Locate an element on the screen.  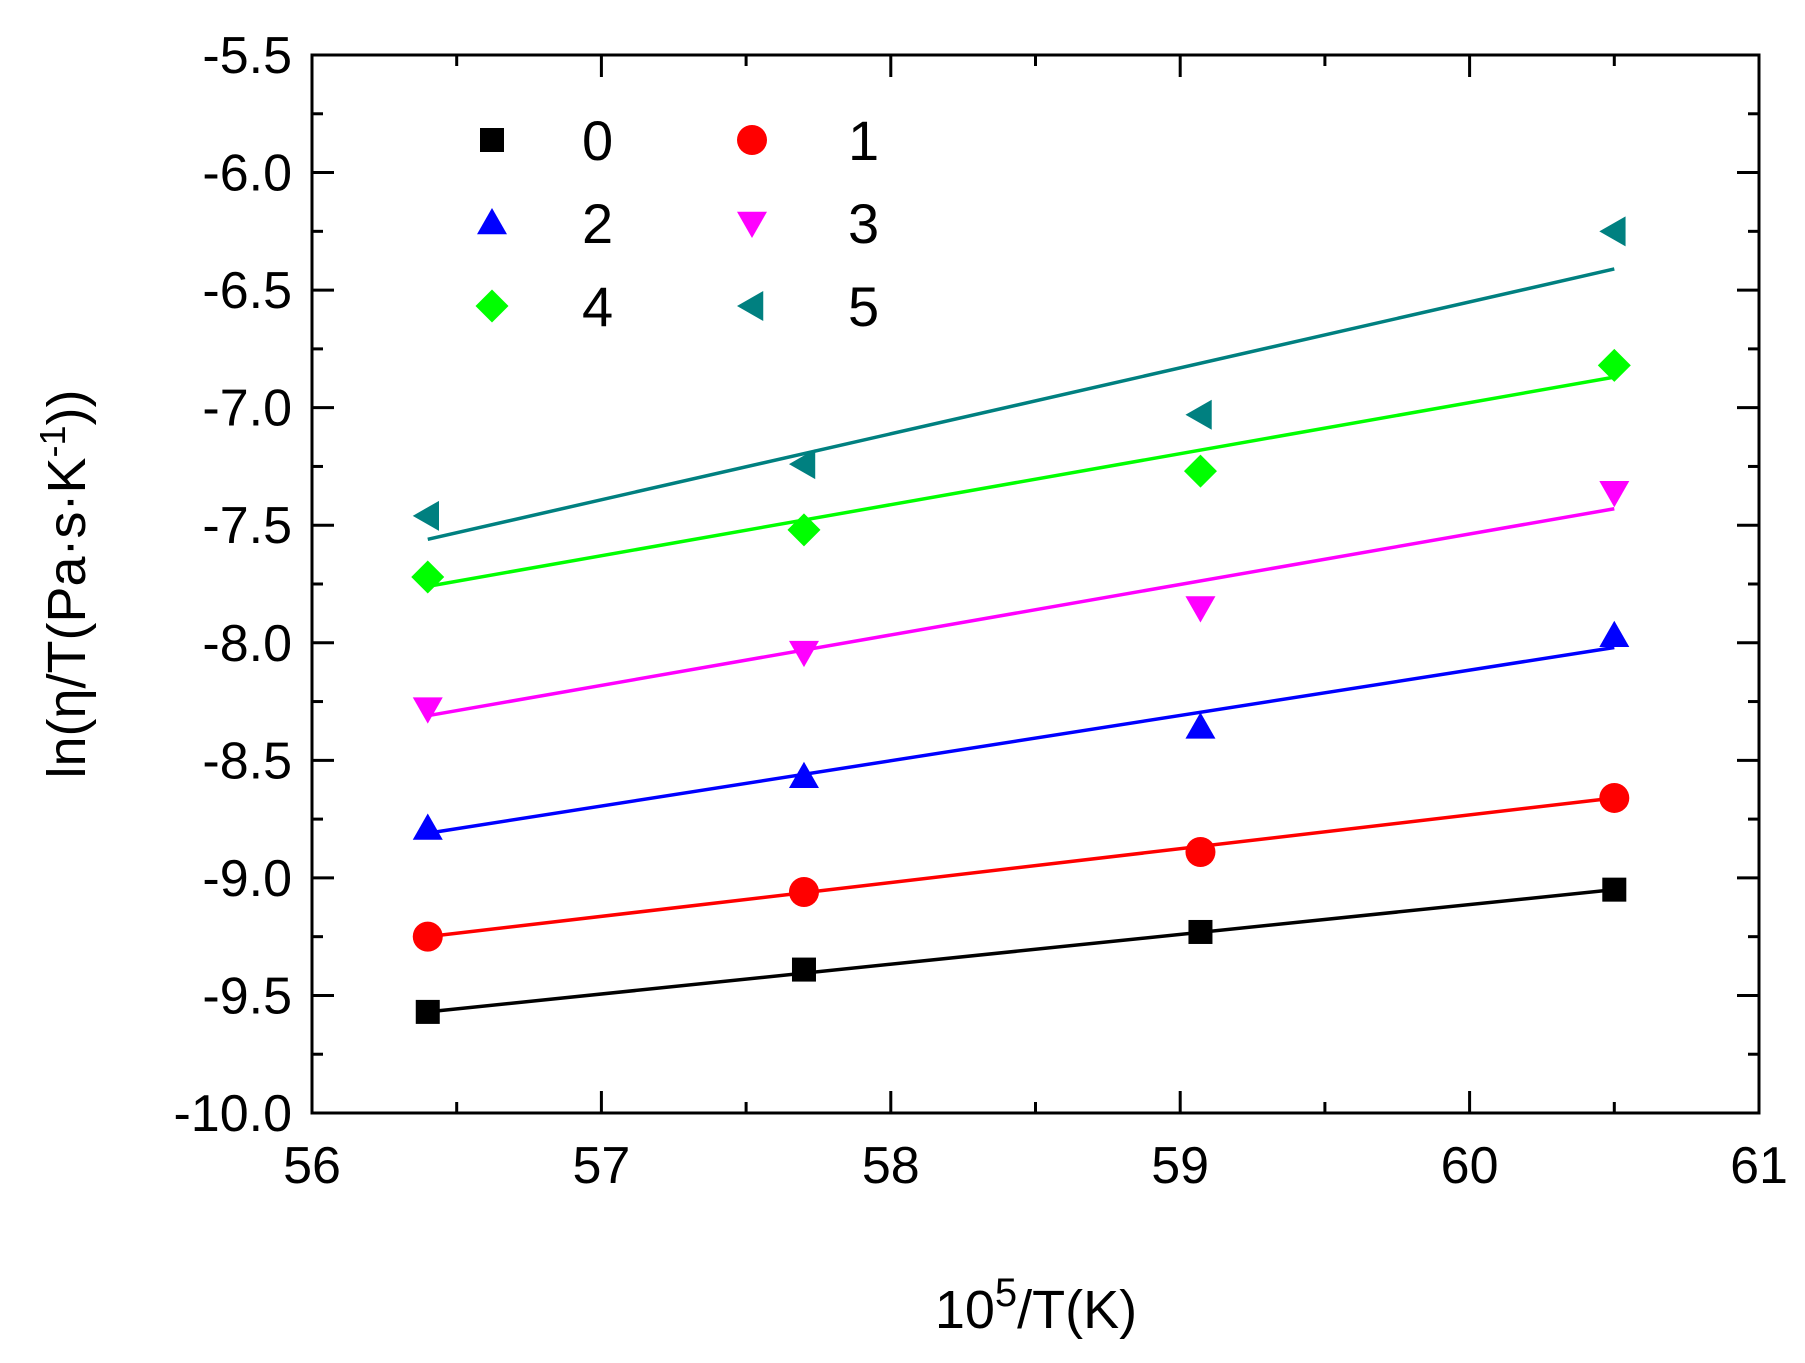
x-axis-title-rest: /T(K) is located at coordinates (1077, 1310).